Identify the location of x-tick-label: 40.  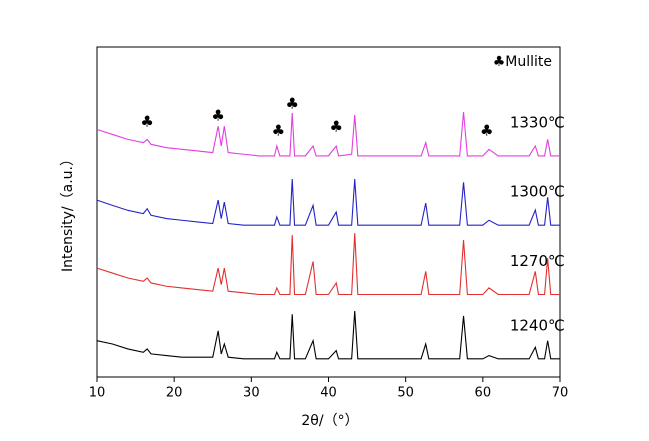
(328, 393).